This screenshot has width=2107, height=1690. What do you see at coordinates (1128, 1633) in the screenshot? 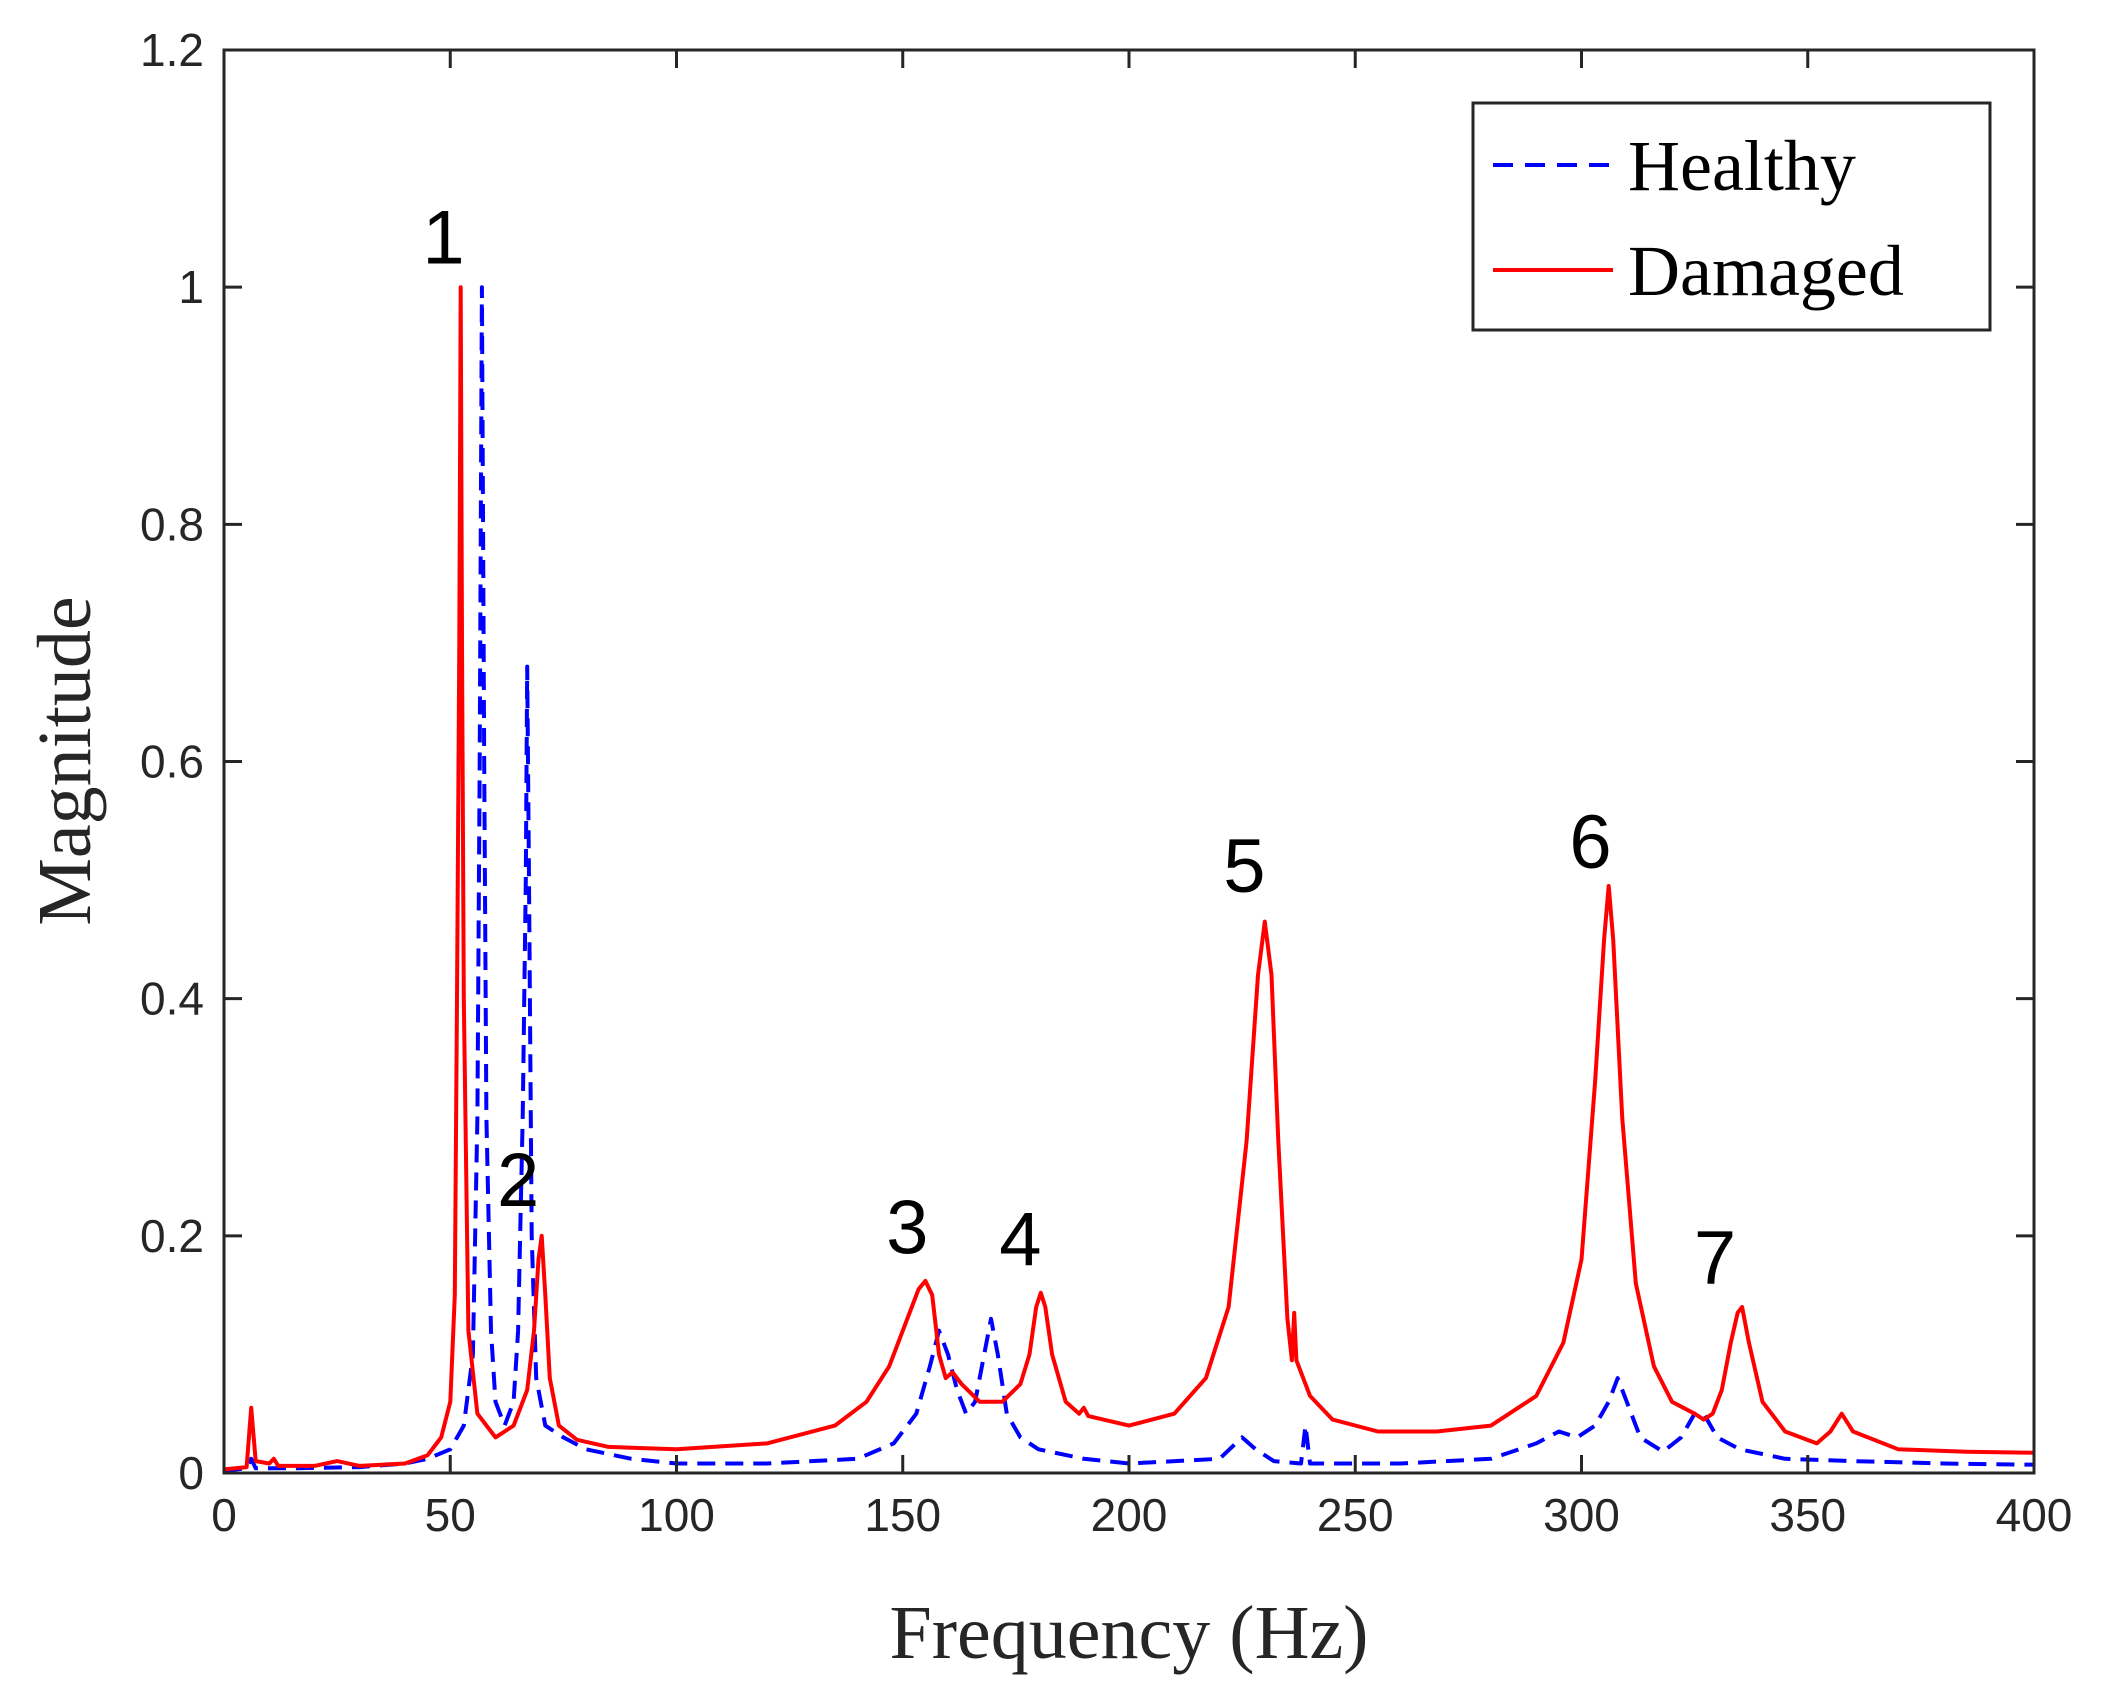
I see `x-axis-title: Frequency (Hz)` at bounding box center [1128, 1633].